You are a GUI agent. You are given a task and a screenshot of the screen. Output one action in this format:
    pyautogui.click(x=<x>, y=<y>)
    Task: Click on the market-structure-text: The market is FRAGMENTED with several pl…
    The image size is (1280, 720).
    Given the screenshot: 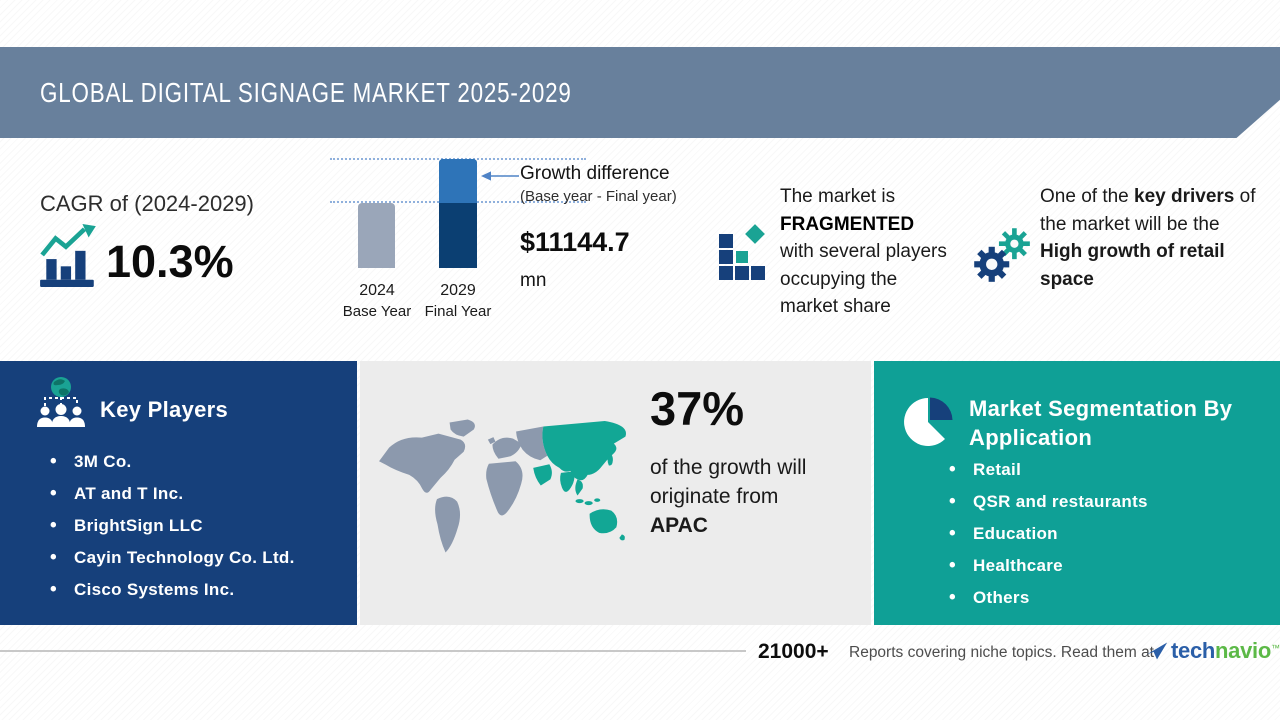 What is the action you would take?
    pyautogui.click(x=869, y=252)
    